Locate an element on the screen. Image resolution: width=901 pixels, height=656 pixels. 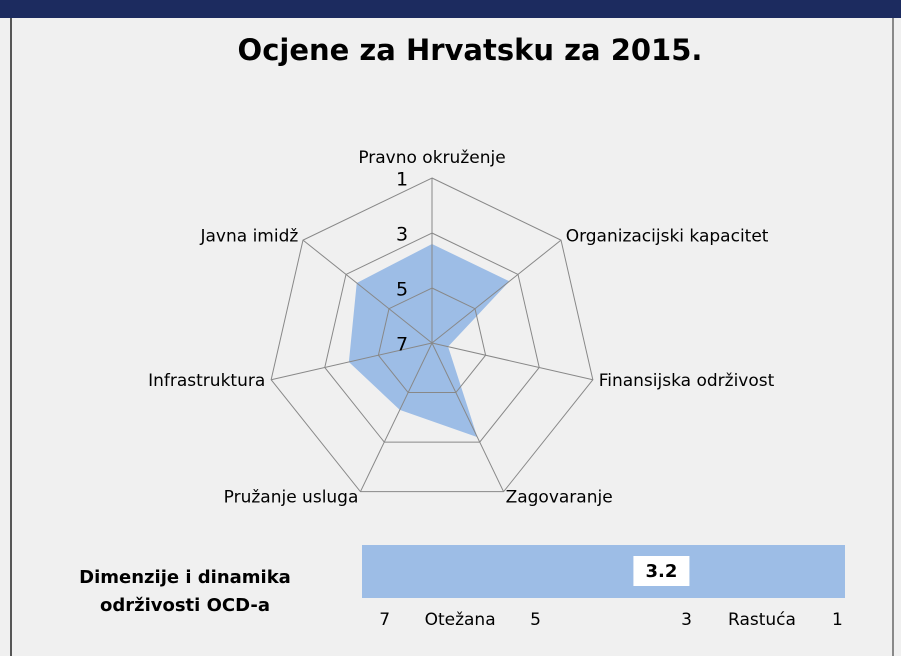
x-tick-label: 5 is located at coordinates (535, 620).